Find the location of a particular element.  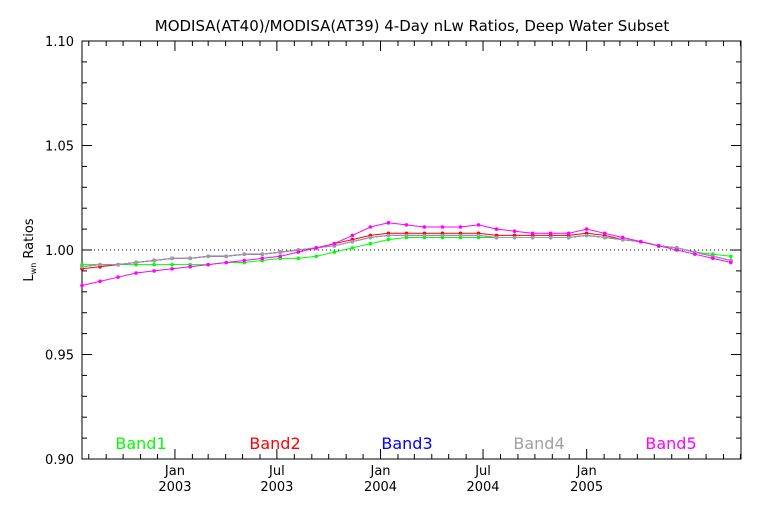

series-band5 is located at coordinates (406, 254).